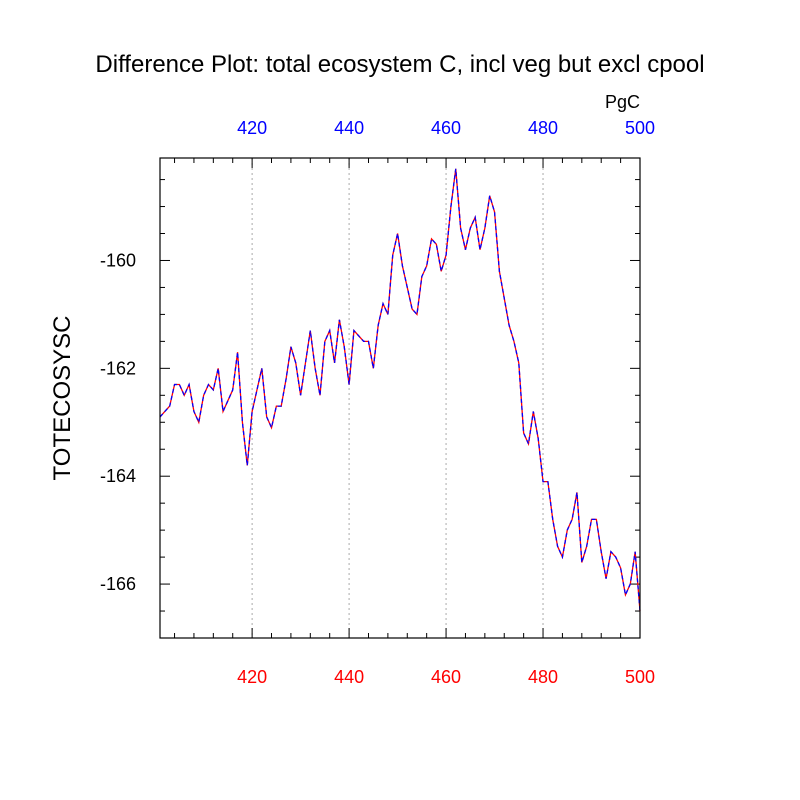 The image size is (800, 800). I want to click on y-tick-label: -164, so click(118, 476).